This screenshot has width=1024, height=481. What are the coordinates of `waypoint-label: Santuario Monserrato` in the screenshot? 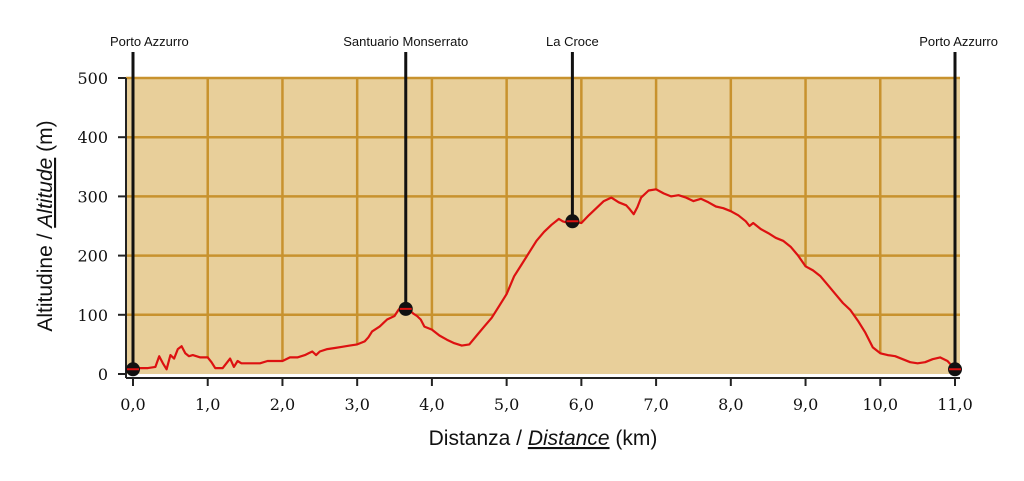 It's located at (405, 41).